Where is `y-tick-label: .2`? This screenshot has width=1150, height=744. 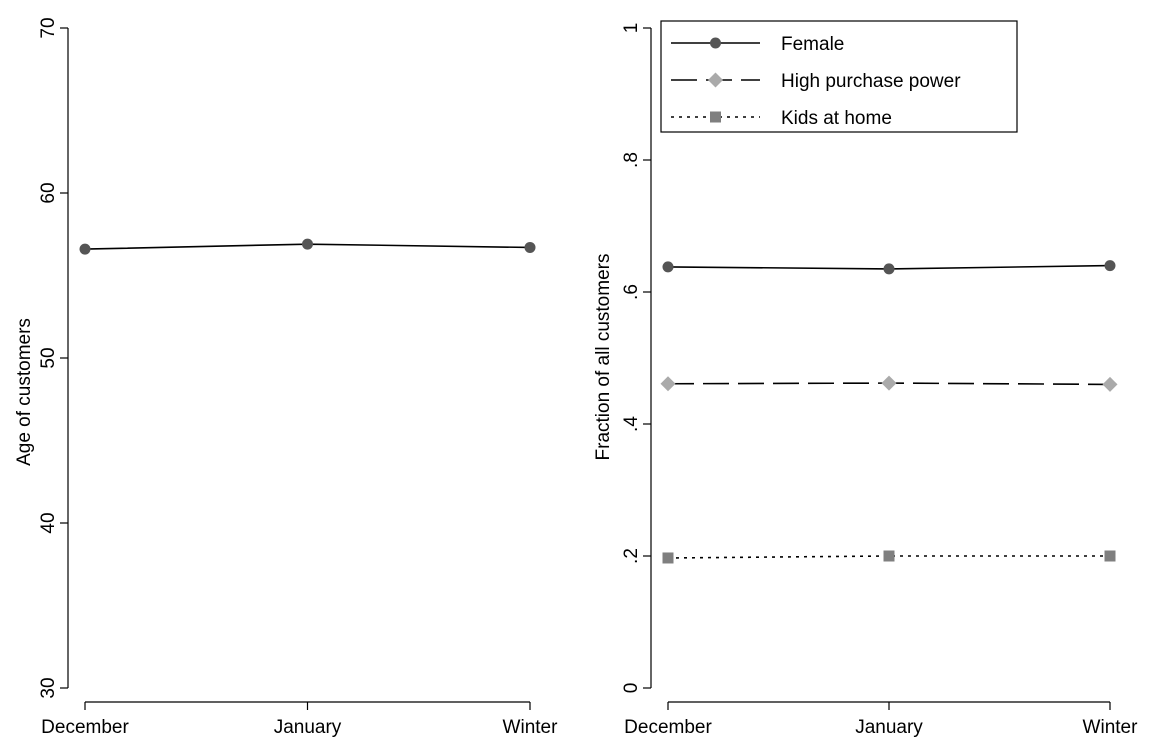
y-tick-label: .2 is located at coordinates (631, 556).